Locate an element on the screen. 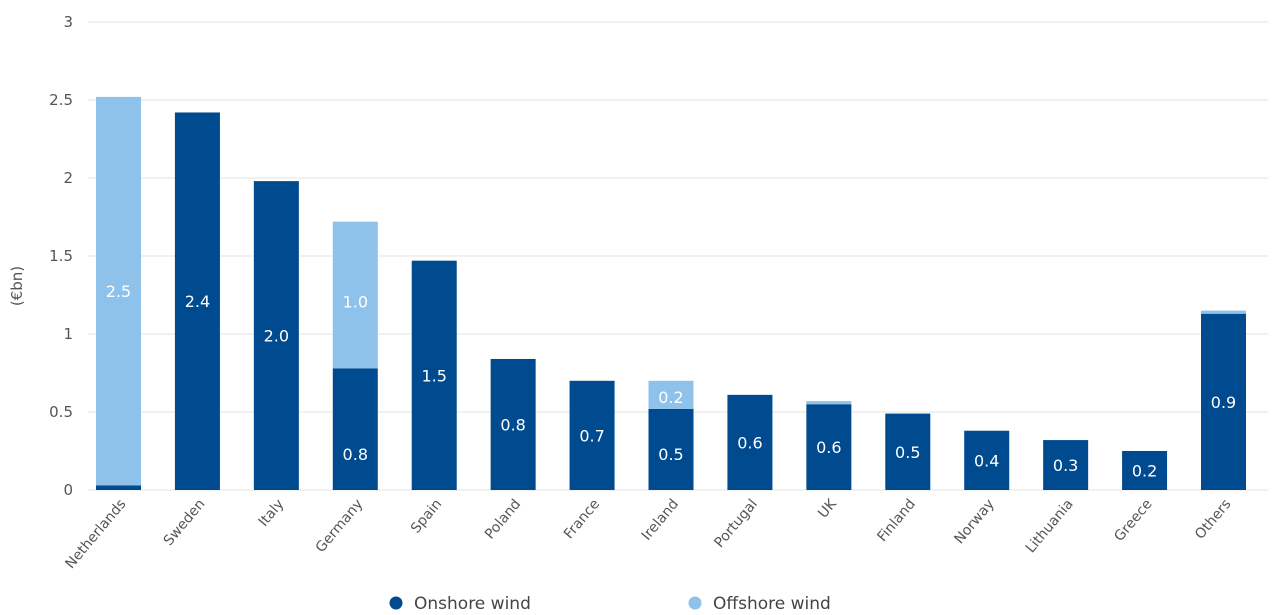  bar-onshore-italy is located at coordinates (276, 335).